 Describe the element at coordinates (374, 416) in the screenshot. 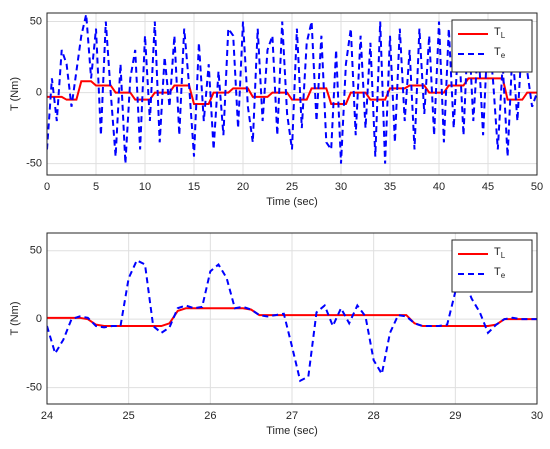

I see `x-tick-label: 28` at that location.